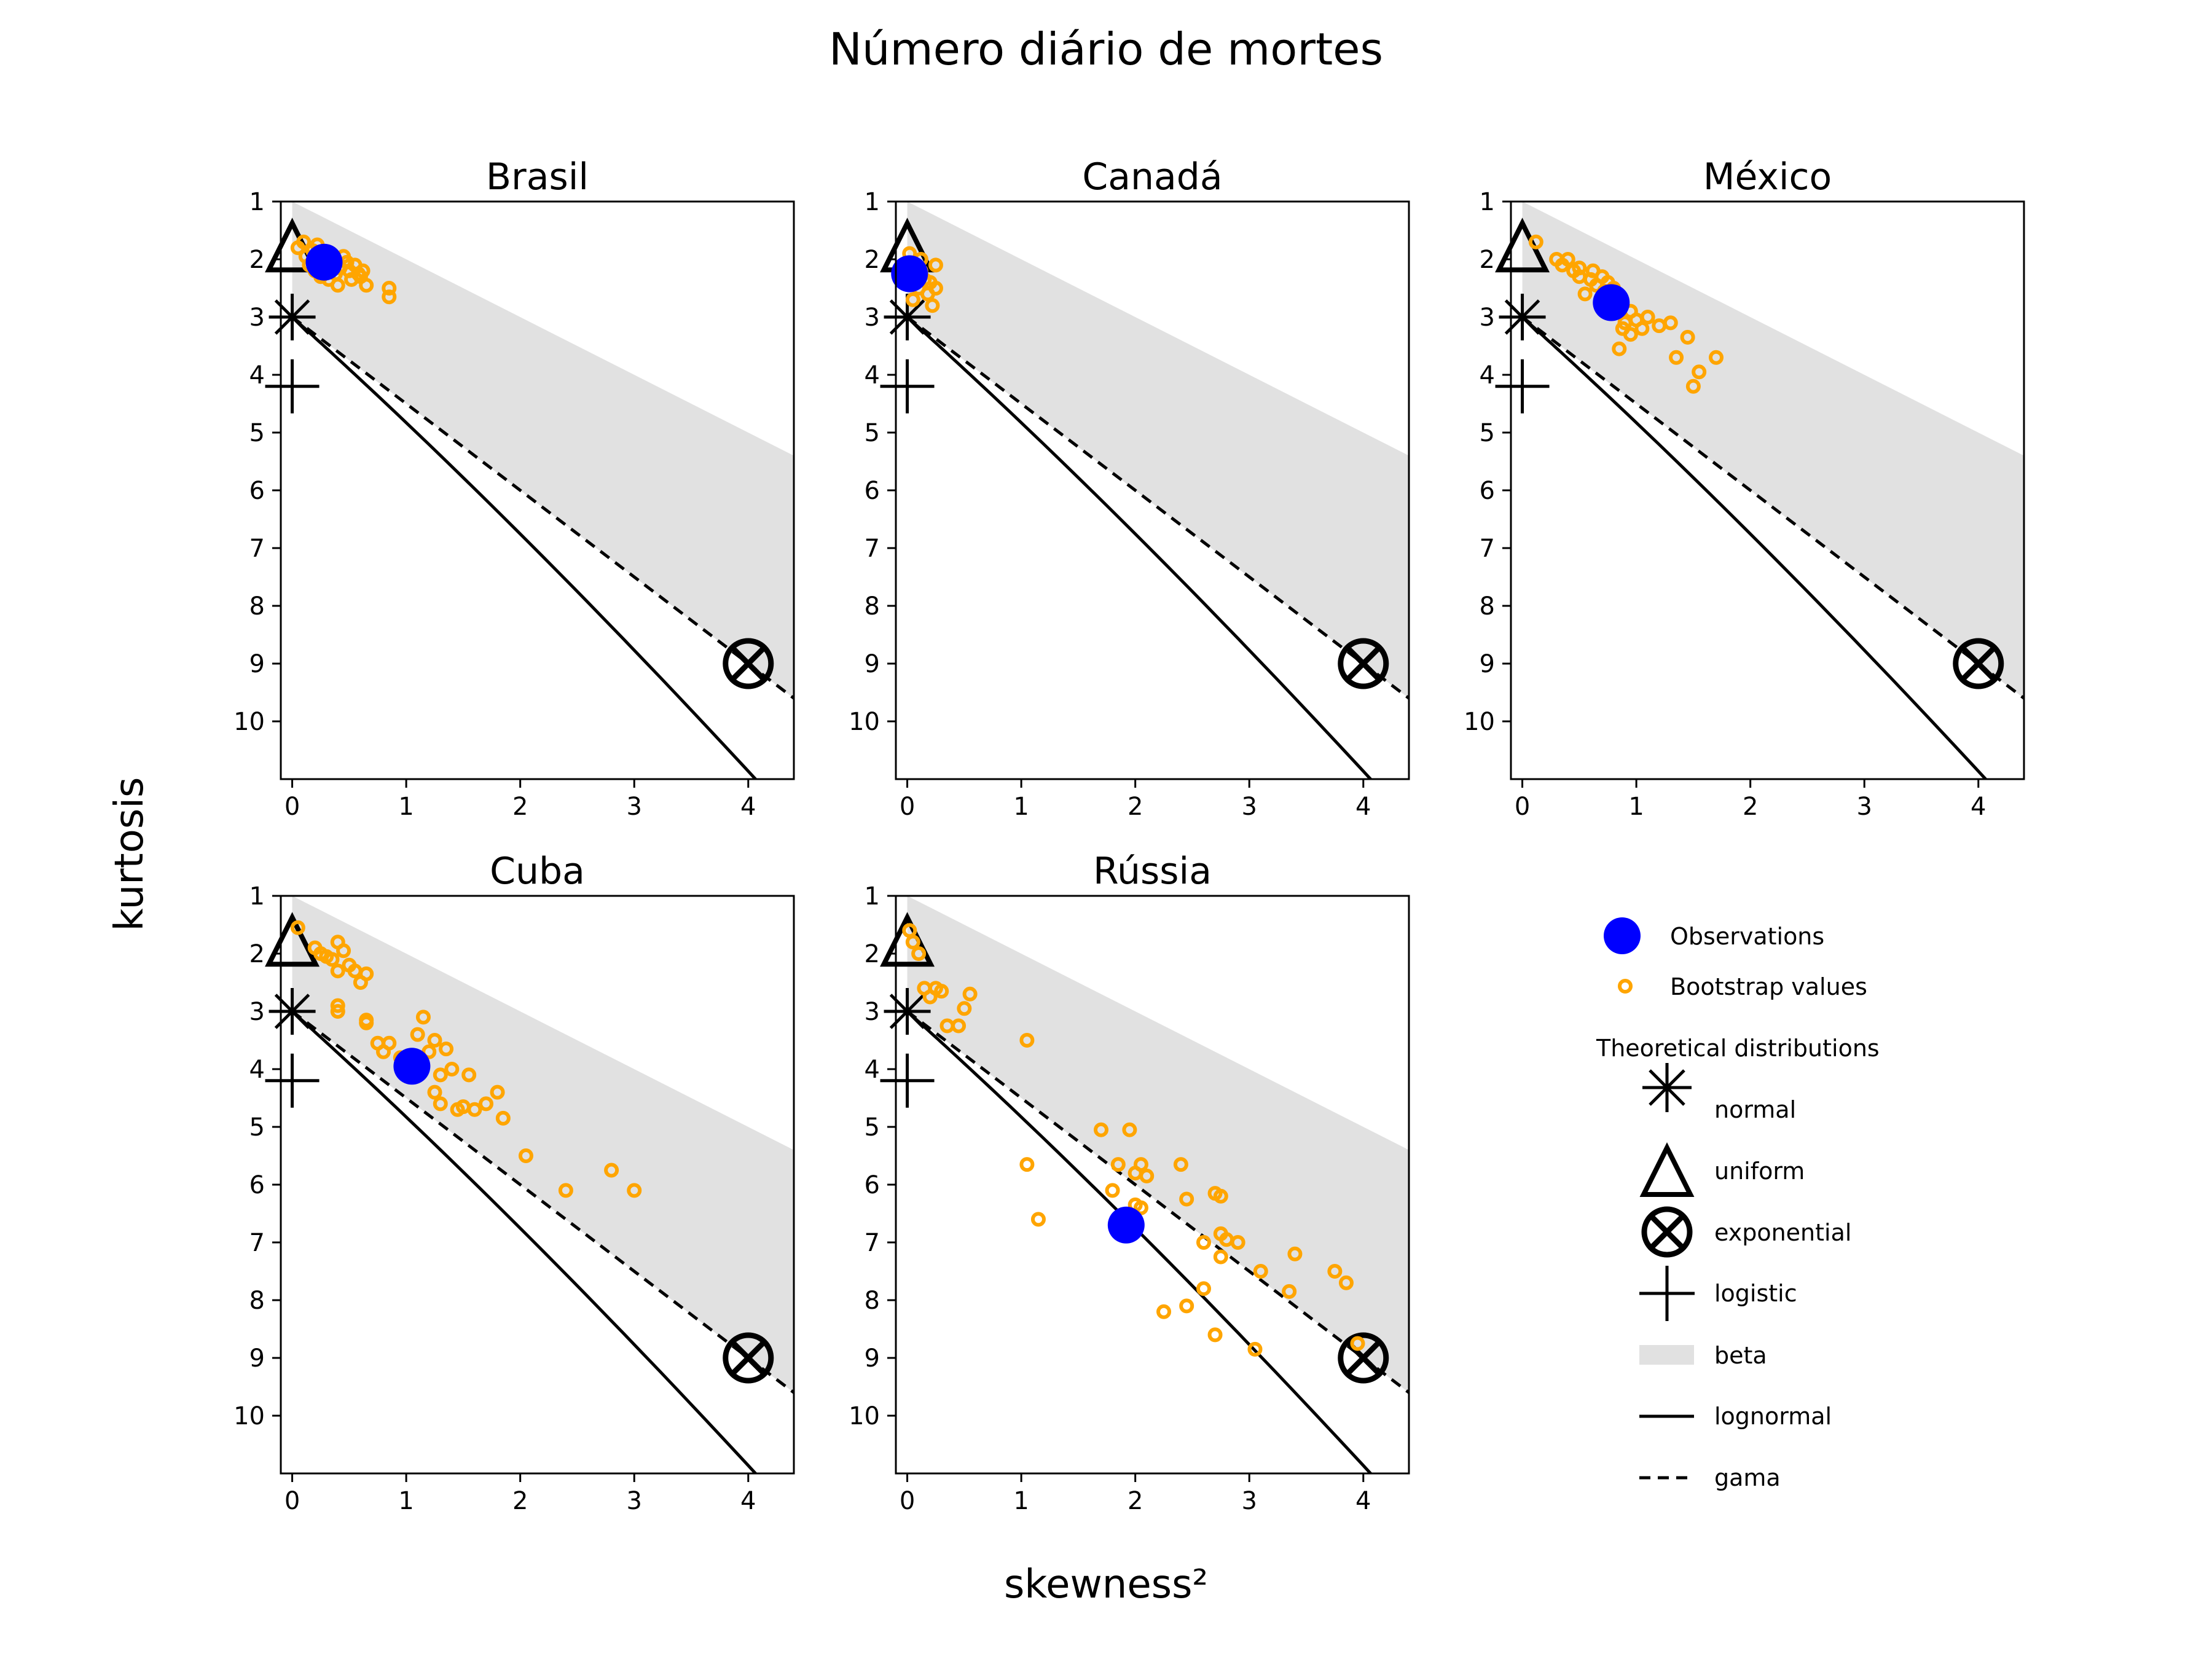 This screenshot has height=1659, width=2212. Describe the element at coordinates (1666, 1355) in the screenshot. I see `legend-beta-swatch` at that location.